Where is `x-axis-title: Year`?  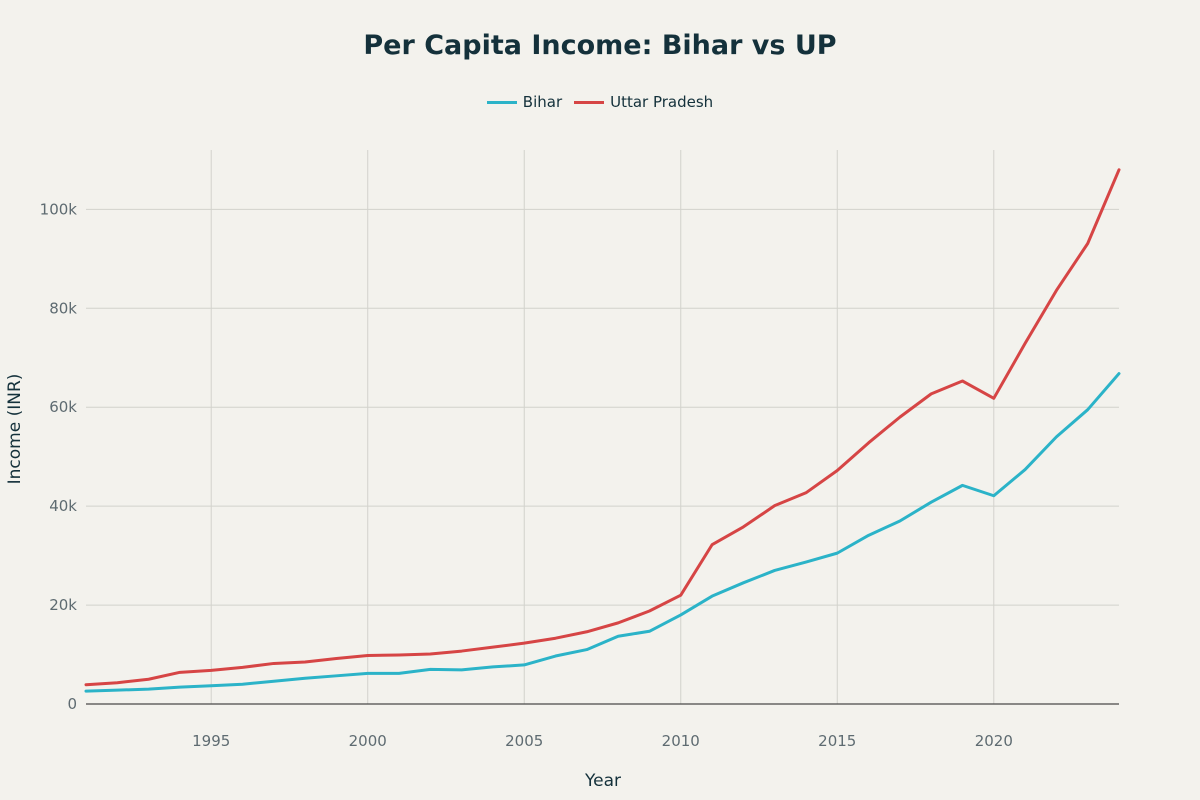
x-axis-title: Year is located at coordinates (602, 781).